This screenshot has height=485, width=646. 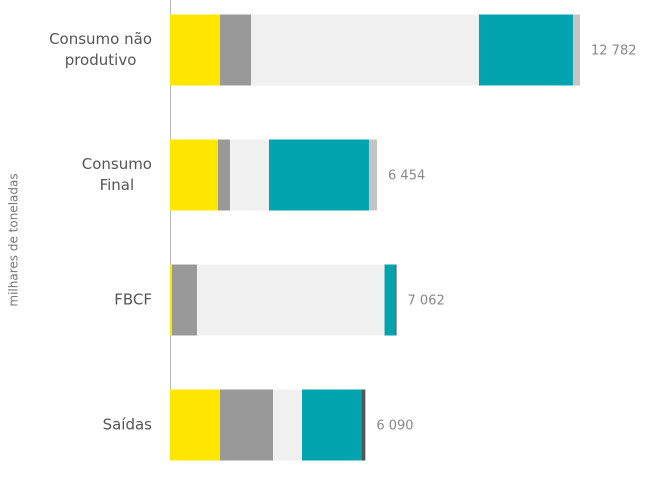 What do you see at coordinates (101, 60) in the screenshot?
I see `category-label-line: produtivo` at bounding box center [101, 60].